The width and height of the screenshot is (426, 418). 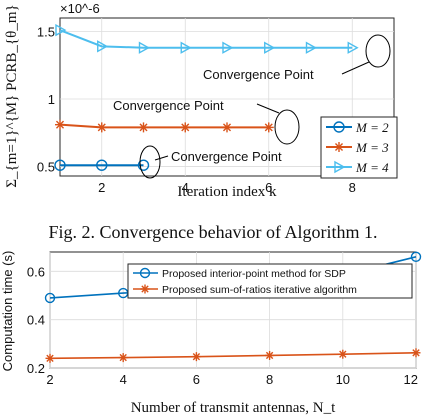 I want to click on annotation-m2: Convergence Point, so click(x=210, y=162).